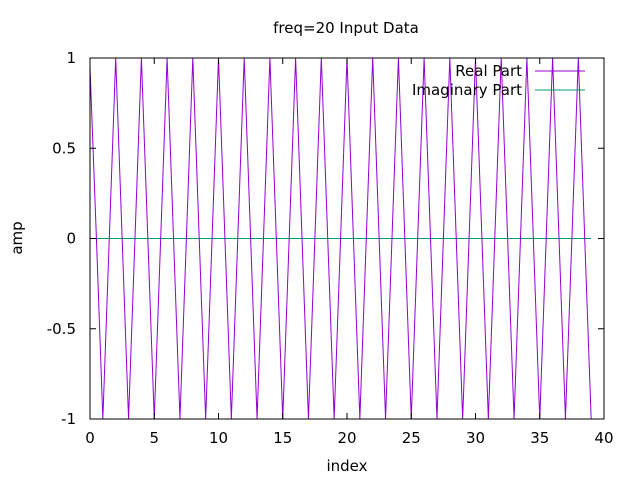  I want to click on legend-label-imaginary-part: Imaginary Part, so click(467, 90).